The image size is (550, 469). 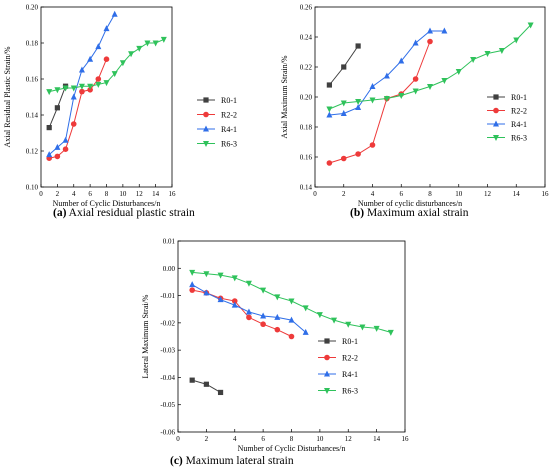 What do you see at coordinates (167, 296) in the screenshot?
I see `y-tick-label: -0.01` at bounding box center [167, 296].